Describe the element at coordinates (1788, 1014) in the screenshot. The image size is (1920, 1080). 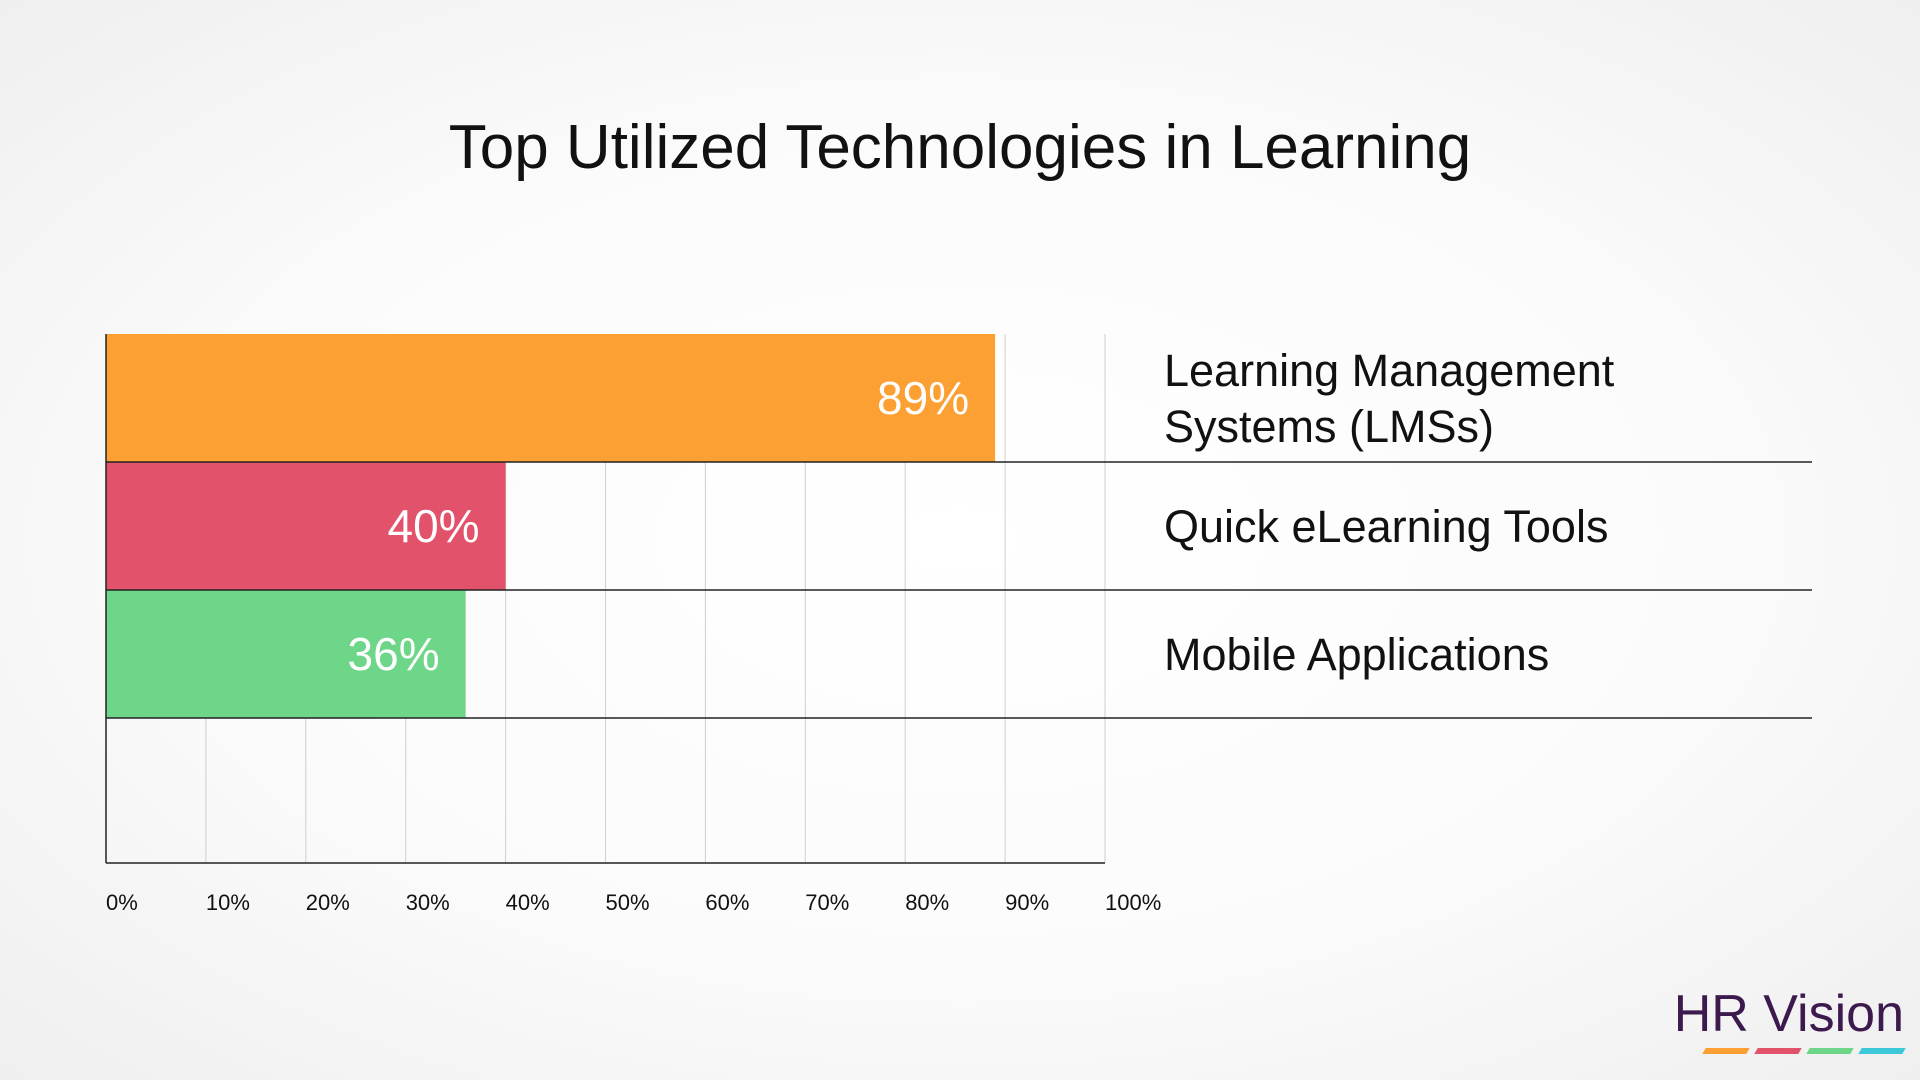
I see `brand-name: HR Vision` at that location.